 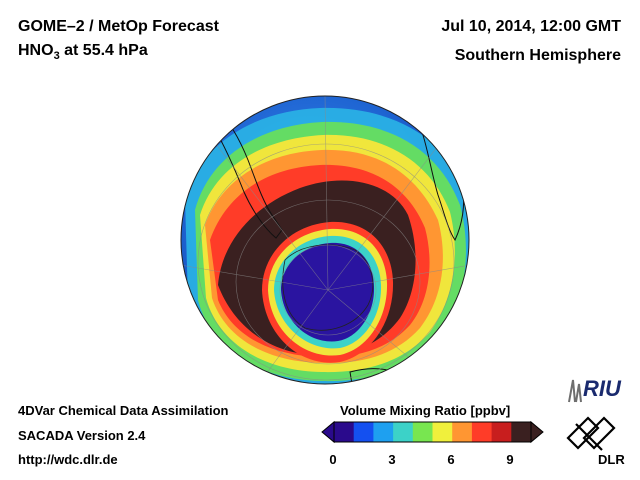 What do you see at coordinates (328, 432) in the screenshot?
I see `colorbar-left-arrow` at bounding box center [328, 432].